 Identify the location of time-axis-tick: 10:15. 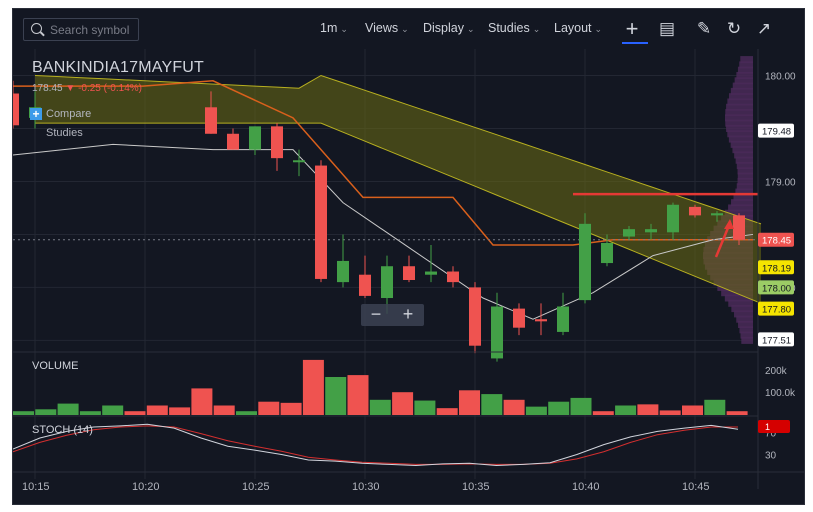
(36, 487).